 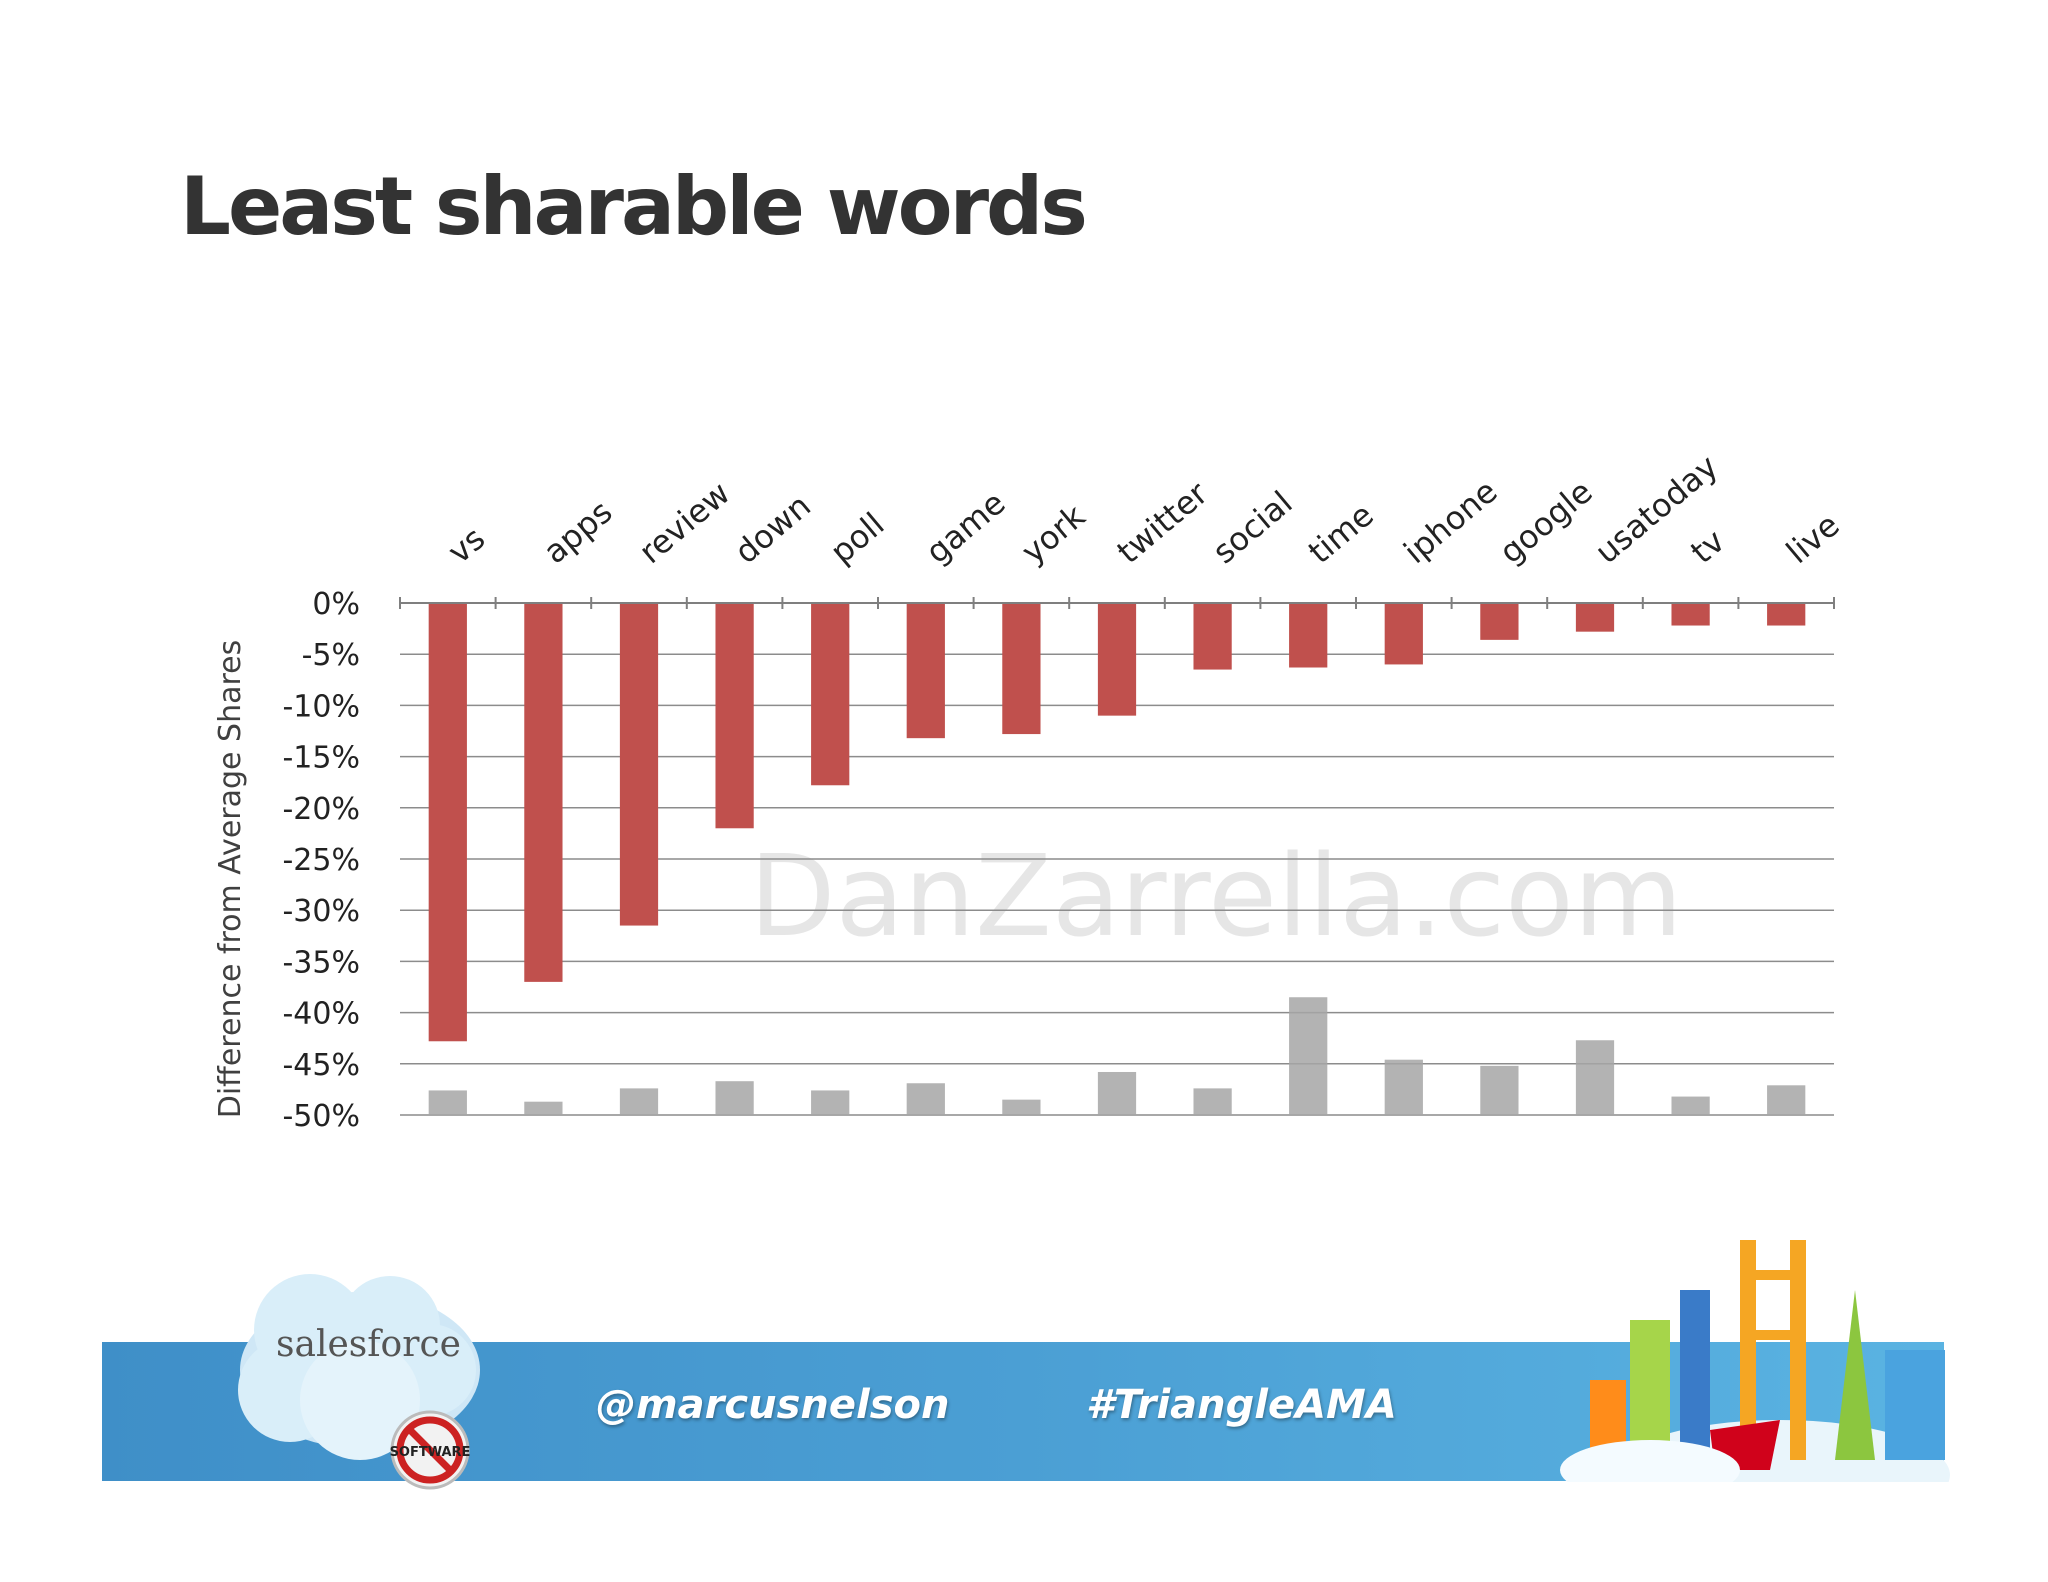 I want to click on x-category-label: apps, so click(x=577, y=532).